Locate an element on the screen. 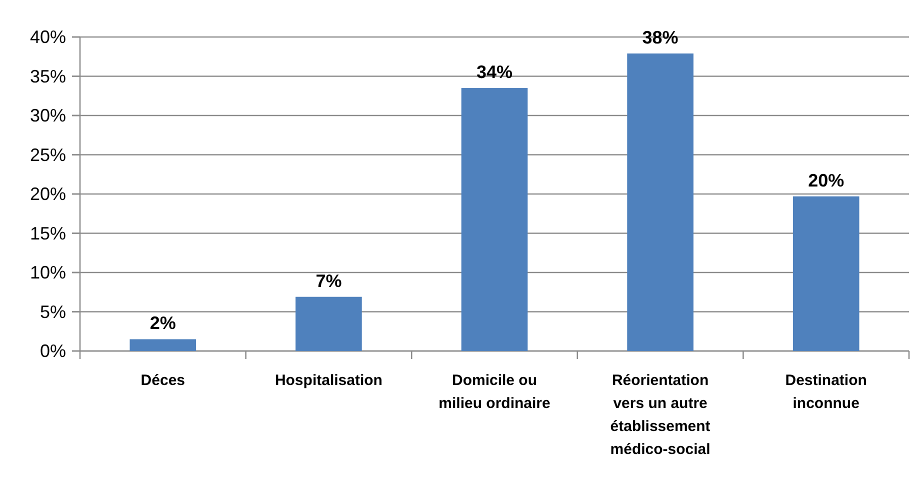 The image size is (911, 477). x-tick-label: Hospitalisation is located at coordinates (328, 380).